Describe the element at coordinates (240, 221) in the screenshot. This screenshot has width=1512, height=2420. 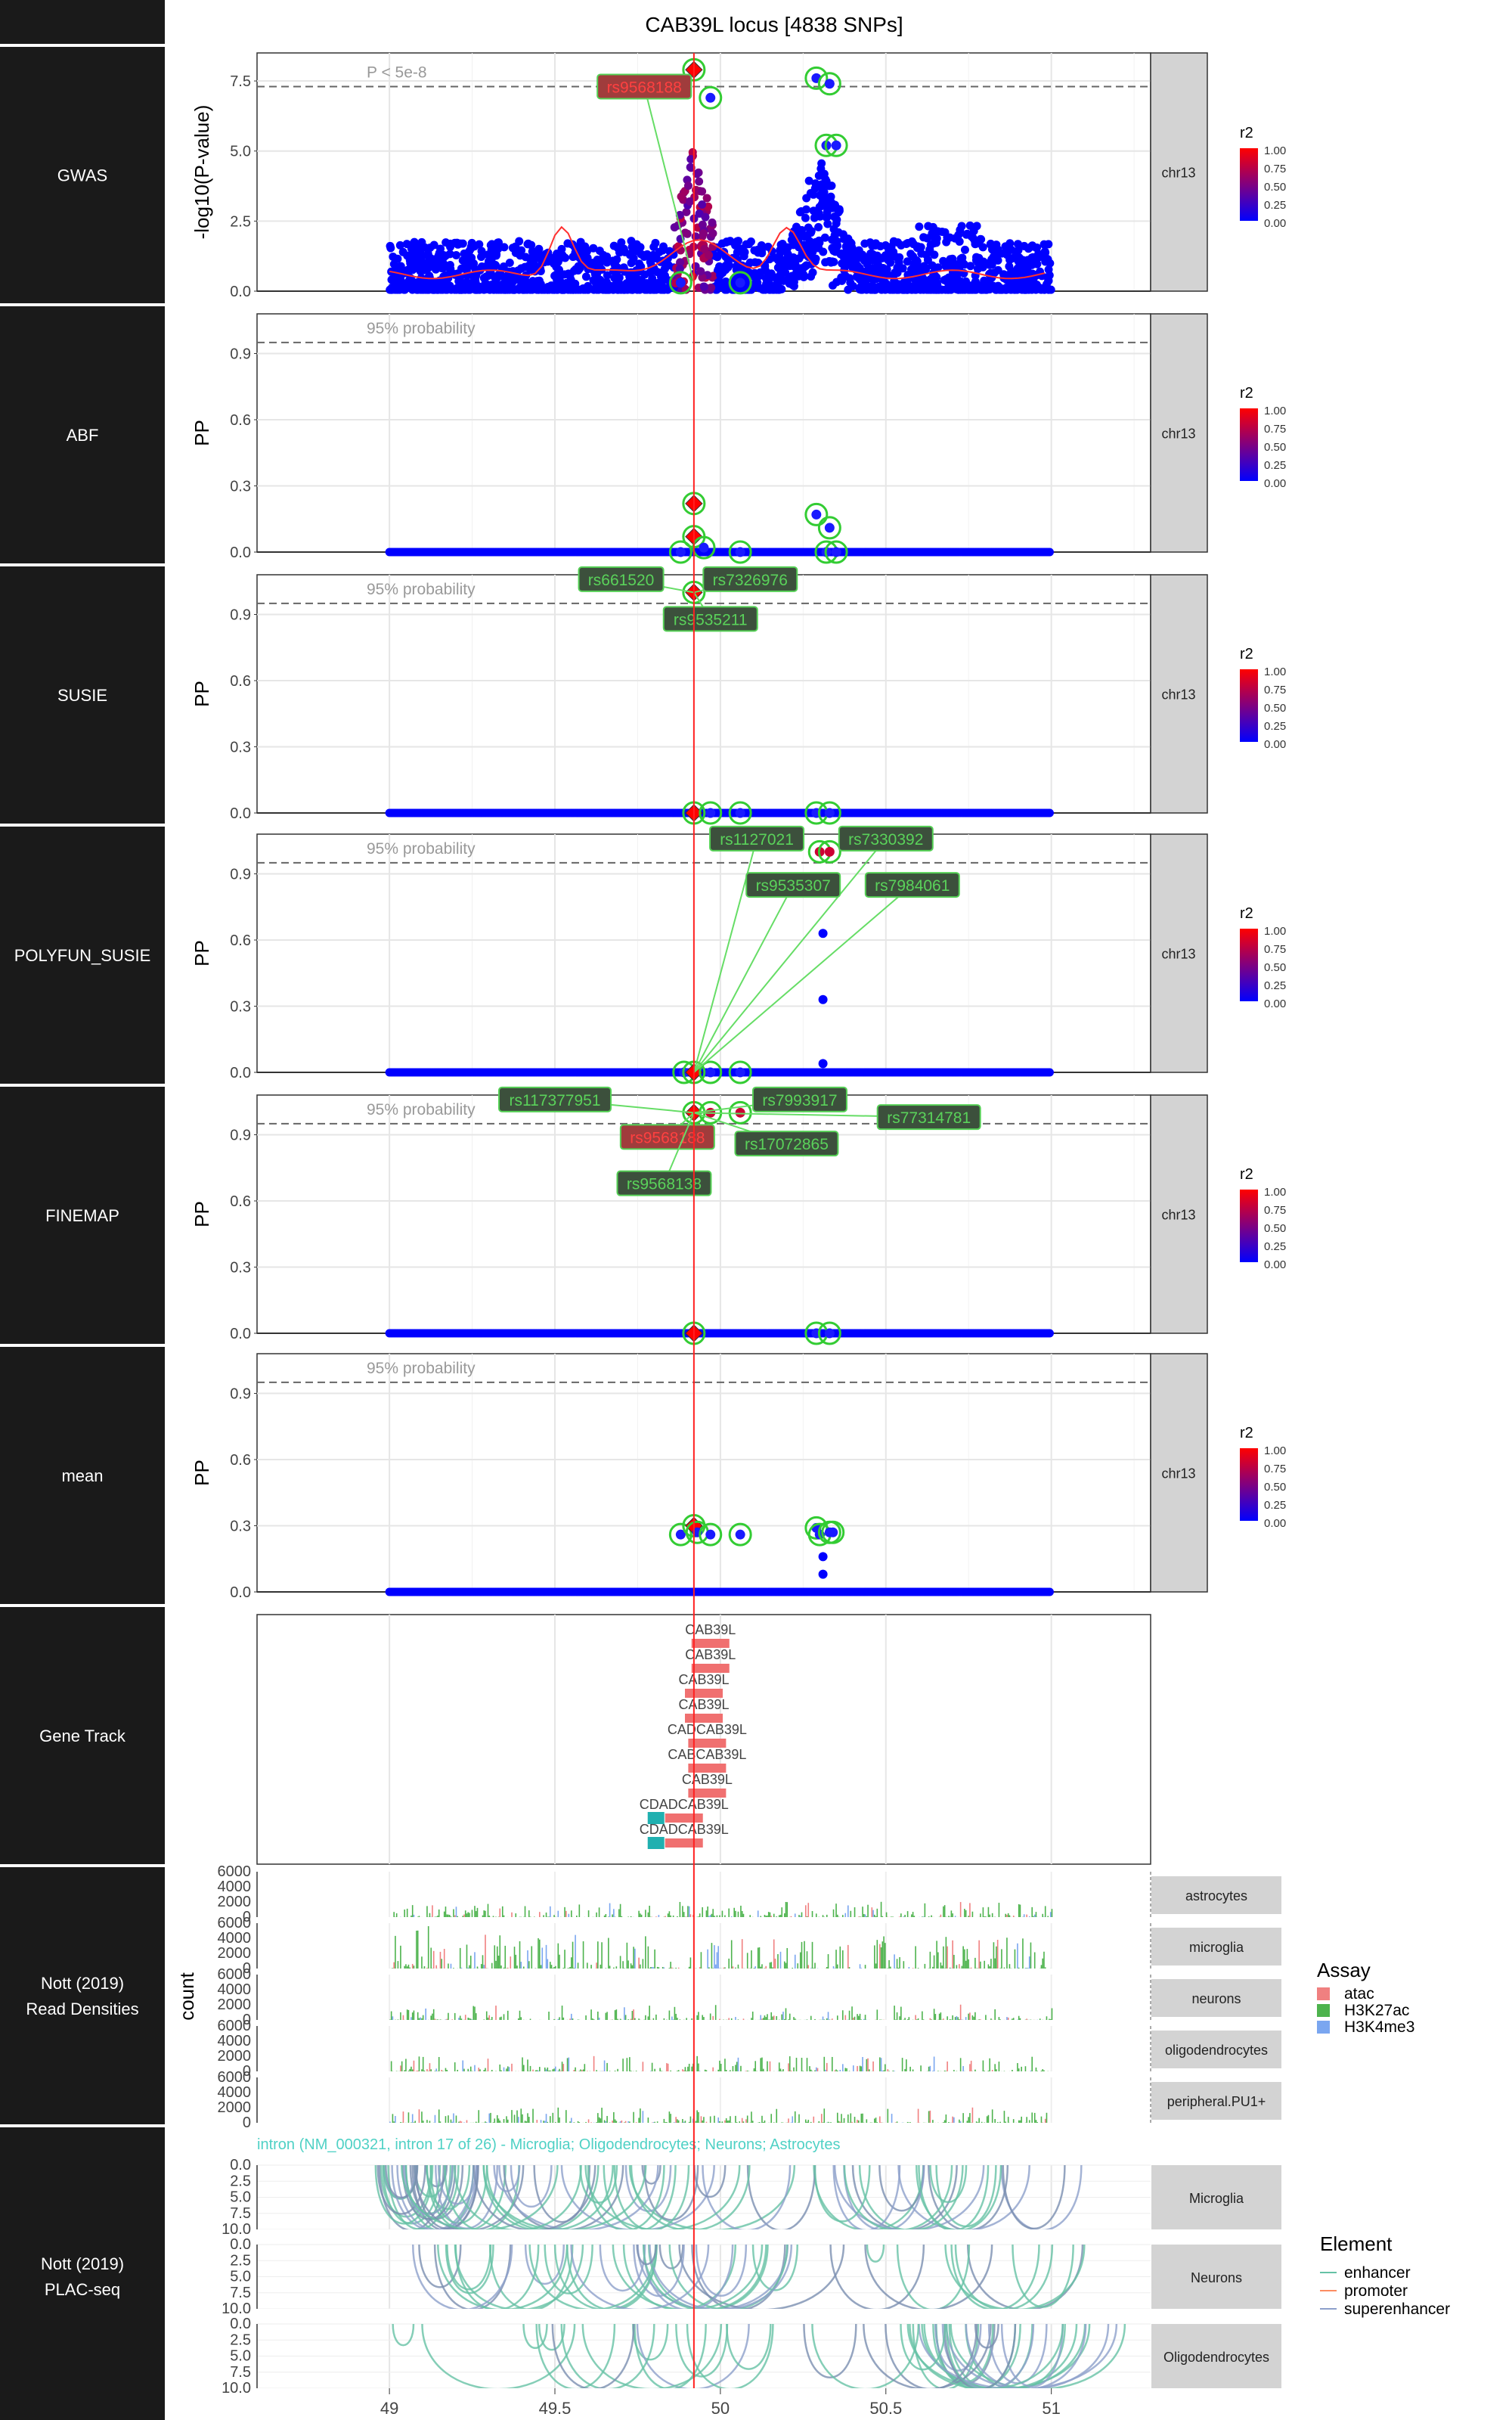
I see `y-tick-label: 2.5` at that location.